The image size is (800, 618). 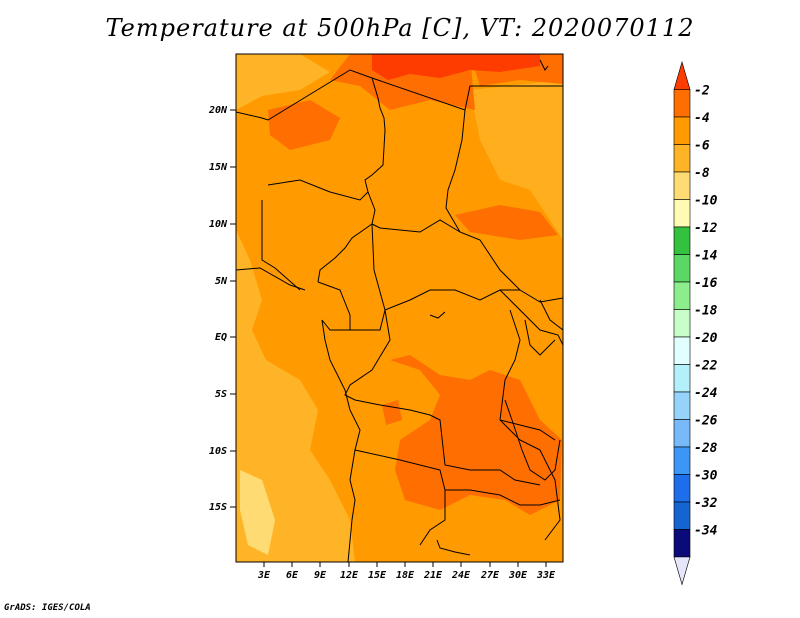 What do you see at coordinates (706, 421) in the screenshot?
I see `colorbar-label: -26` at bounding box center [706, 421].